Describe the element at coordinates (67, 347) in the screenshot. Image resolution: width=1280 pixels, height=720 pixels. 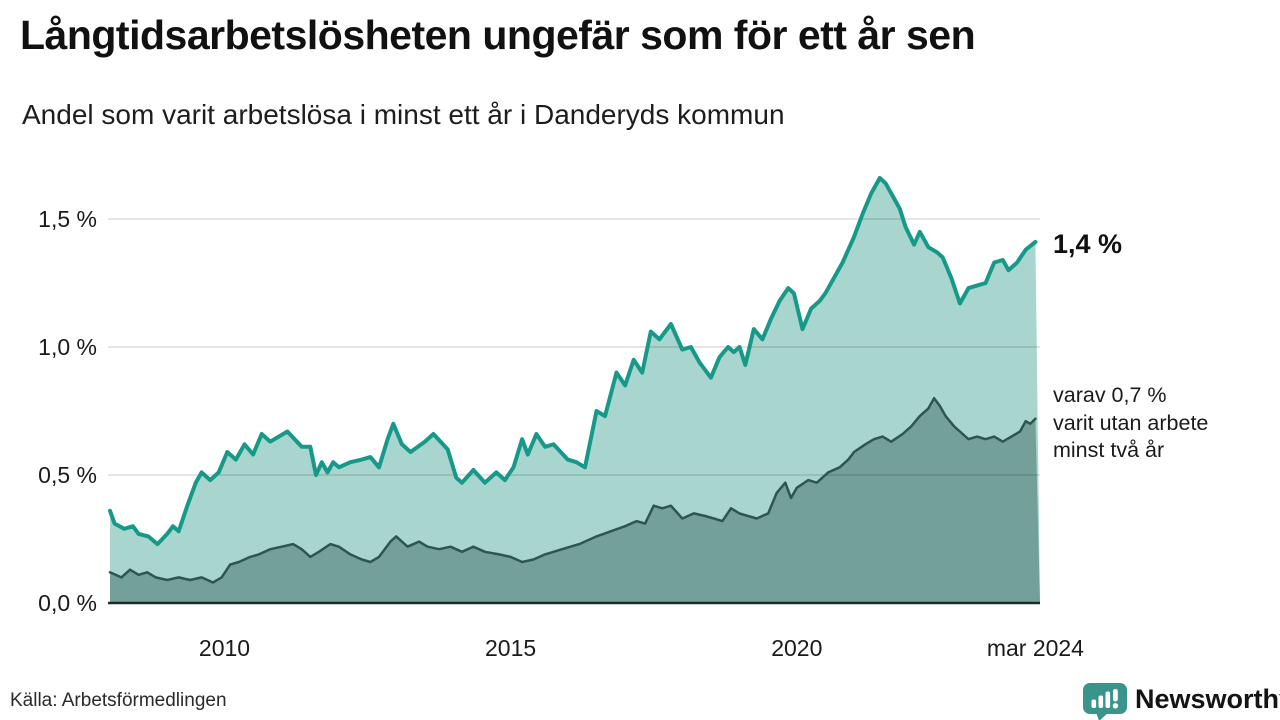
I see `y-tick-label: 1,0 %` at that location.